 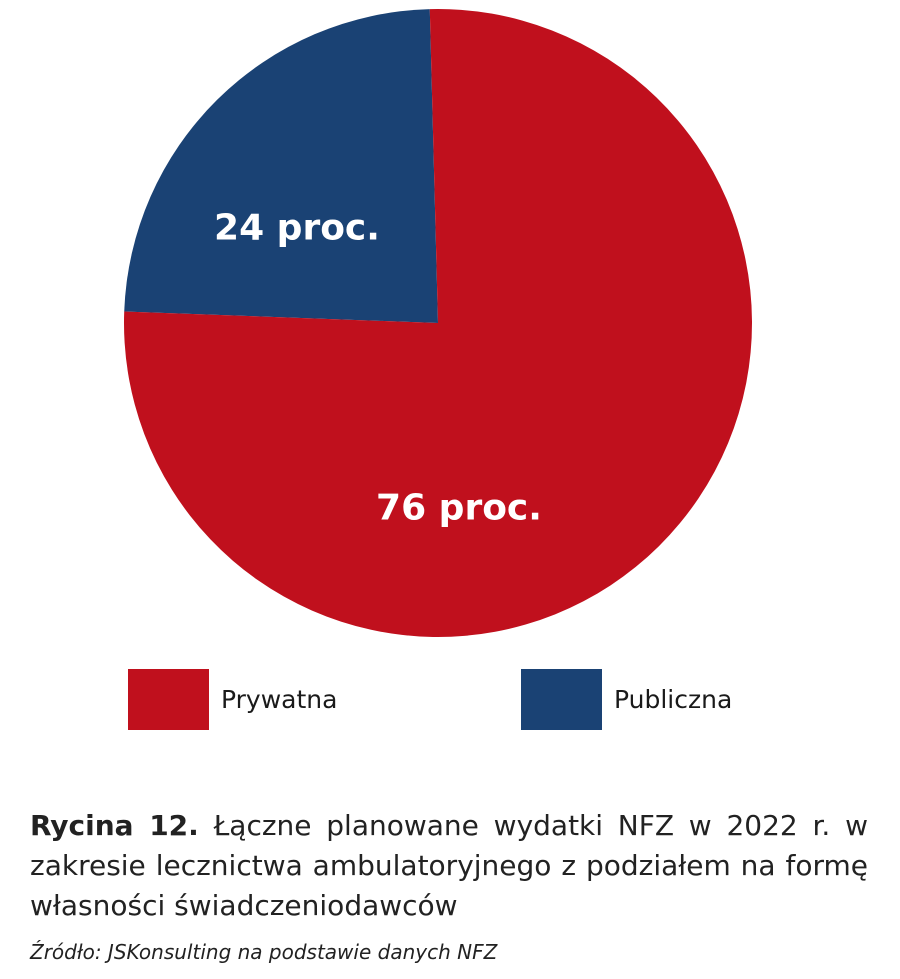 I want to click on legend-item-prywatna: Prywatna, so click(x=232, y=699).